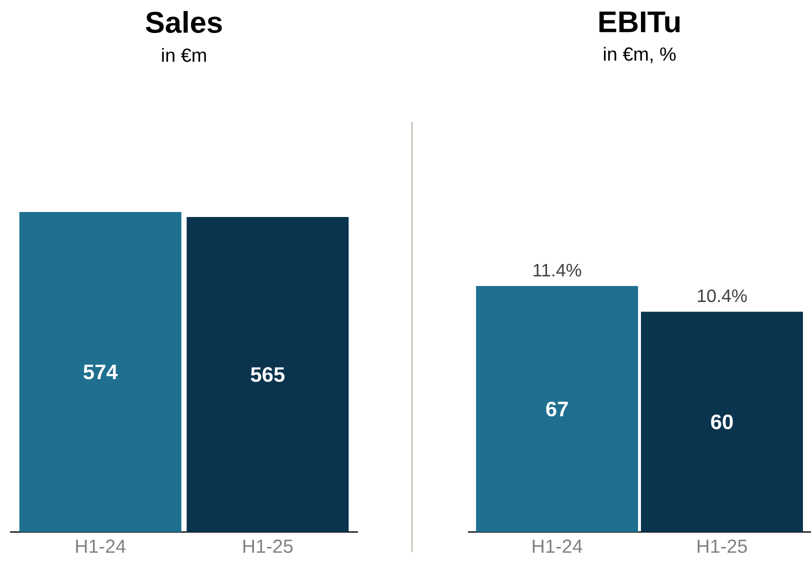 This screenshot has width=811, height=569. What do you see at coordinates (639, 22) in the screenshot?
I see `chart-title: EBITu` at bounding box center [639, 22].